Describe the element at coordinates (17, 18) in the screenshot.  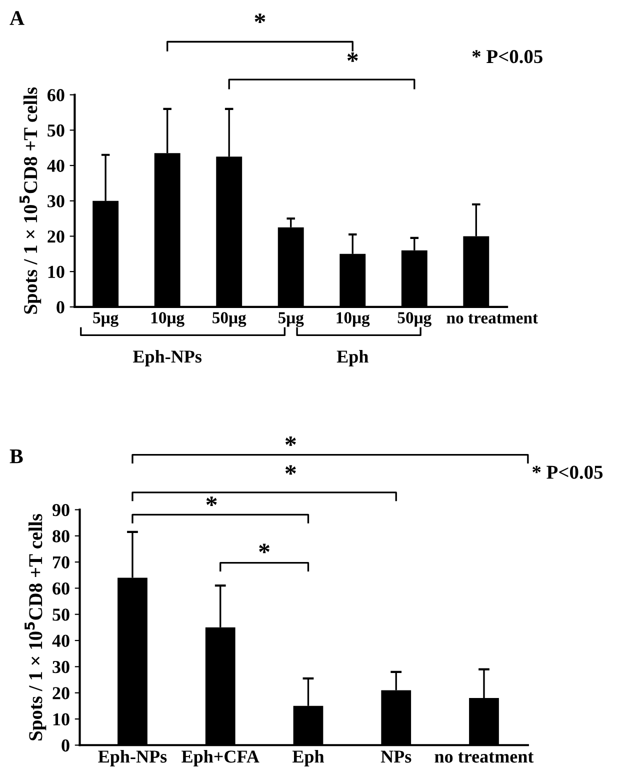
I see `chart-title: A` at that location.